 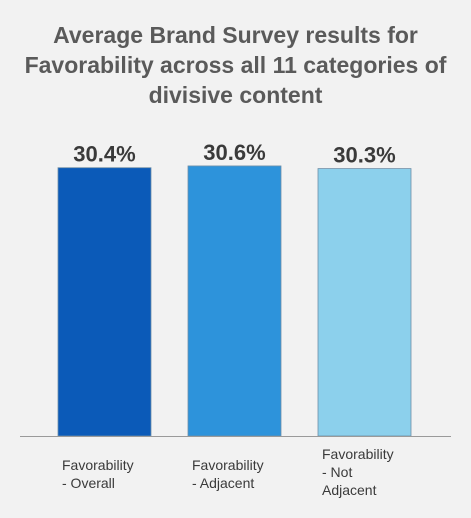 What do you see at coordinates (358, 454) in the screenshot?
I see `category-label-3-line-1: Favorability` at bounding box center [358, 454].